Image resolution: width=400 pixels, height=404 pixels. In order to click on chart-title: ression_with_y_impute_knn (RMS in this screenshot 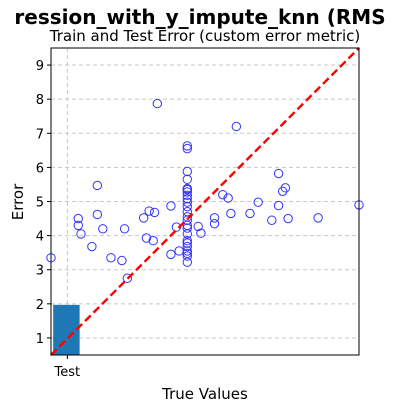, I will do `click(199, 17)`.